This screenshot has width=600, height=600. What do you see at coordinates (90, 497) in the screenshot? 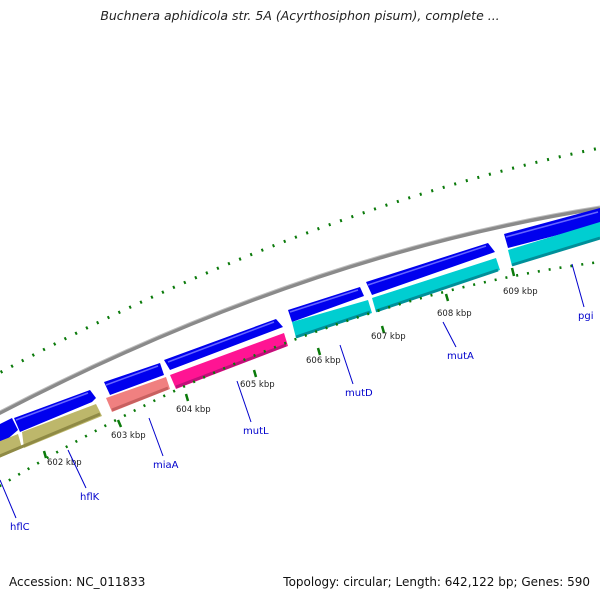
I see `gene-label-hflK: hflK` at bounding box center [90, 497].